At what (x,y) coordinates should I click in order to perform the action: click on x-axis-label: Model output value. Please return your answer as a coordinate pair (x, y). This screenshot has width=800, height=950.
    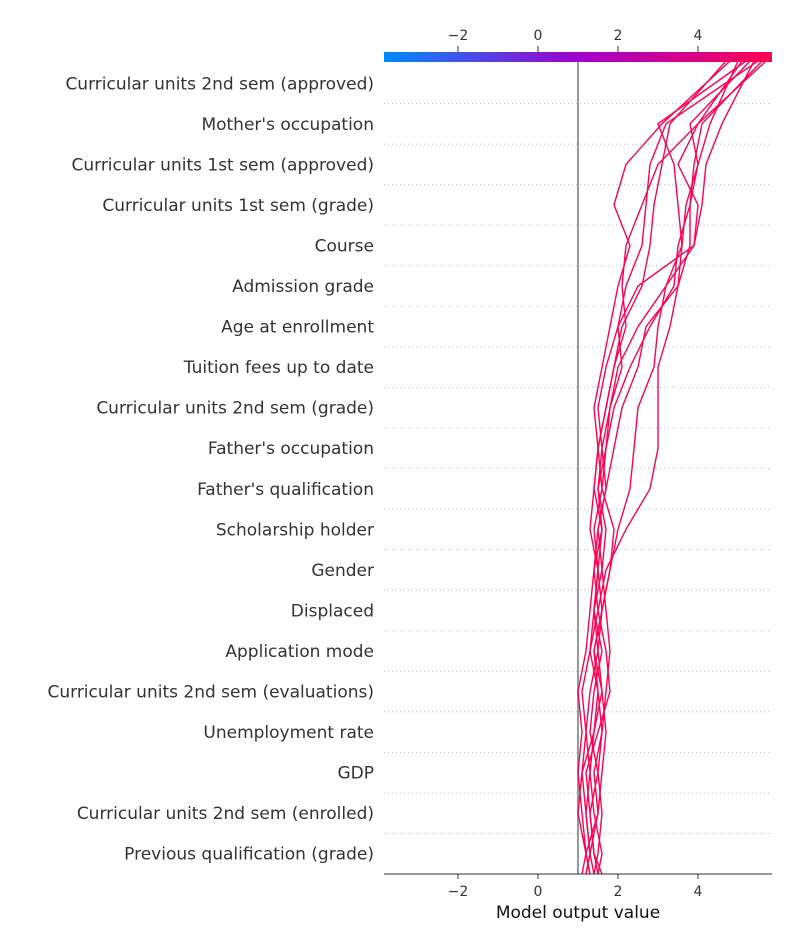
    Looking at the image, I should click on (578, 913).